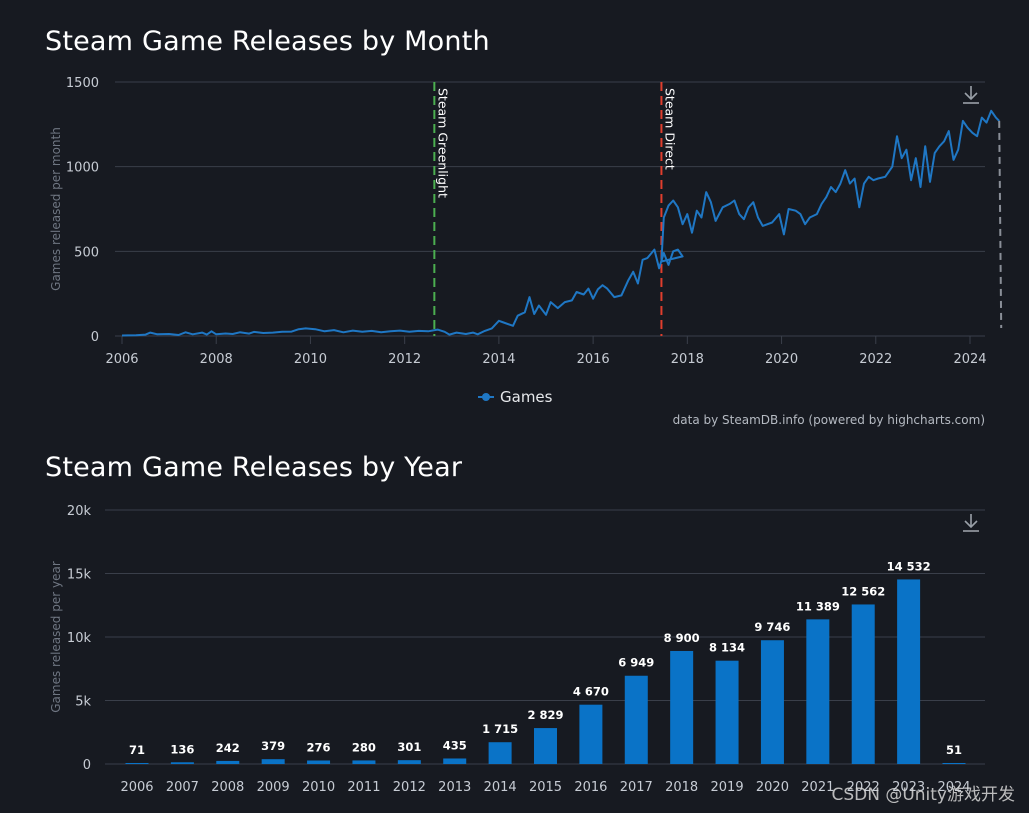 Image resolution: width=1029 pixels, height=813 pixels. Describe the element at coordinates (454, 787) in the screenshot. I see `x-tick-label: 2013` at that location.